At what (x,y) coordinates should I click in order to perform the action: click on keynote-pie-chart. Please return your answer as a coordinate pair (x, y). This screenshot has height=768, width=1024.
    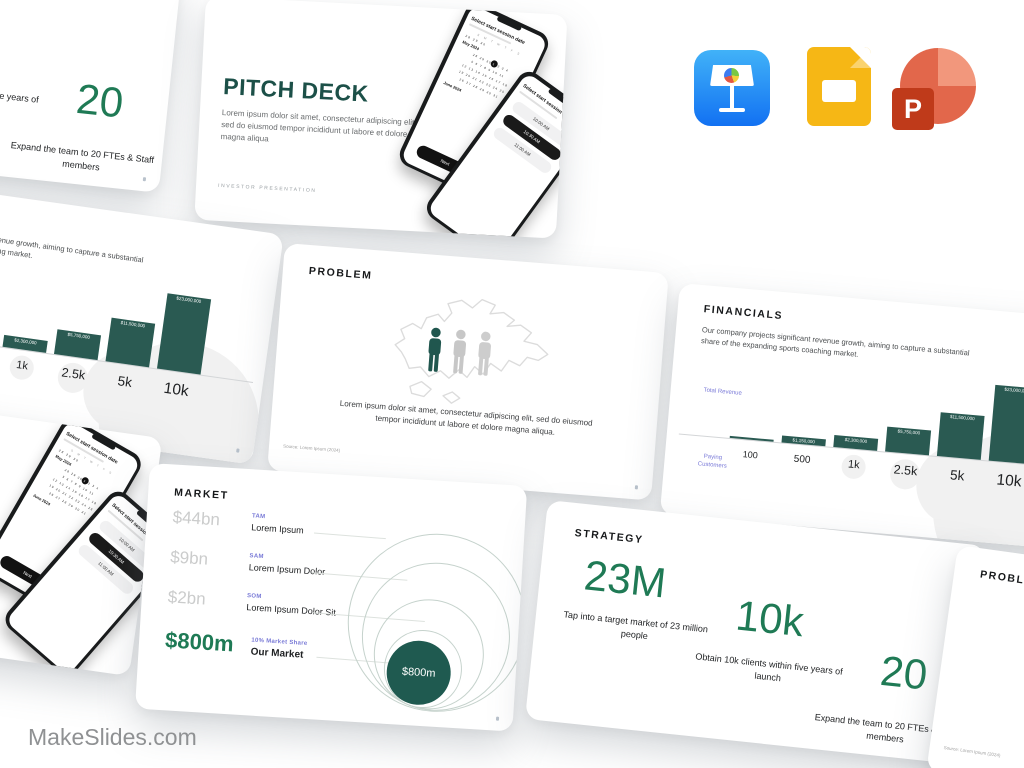
    Looking at the image, I should click on (731, 75).